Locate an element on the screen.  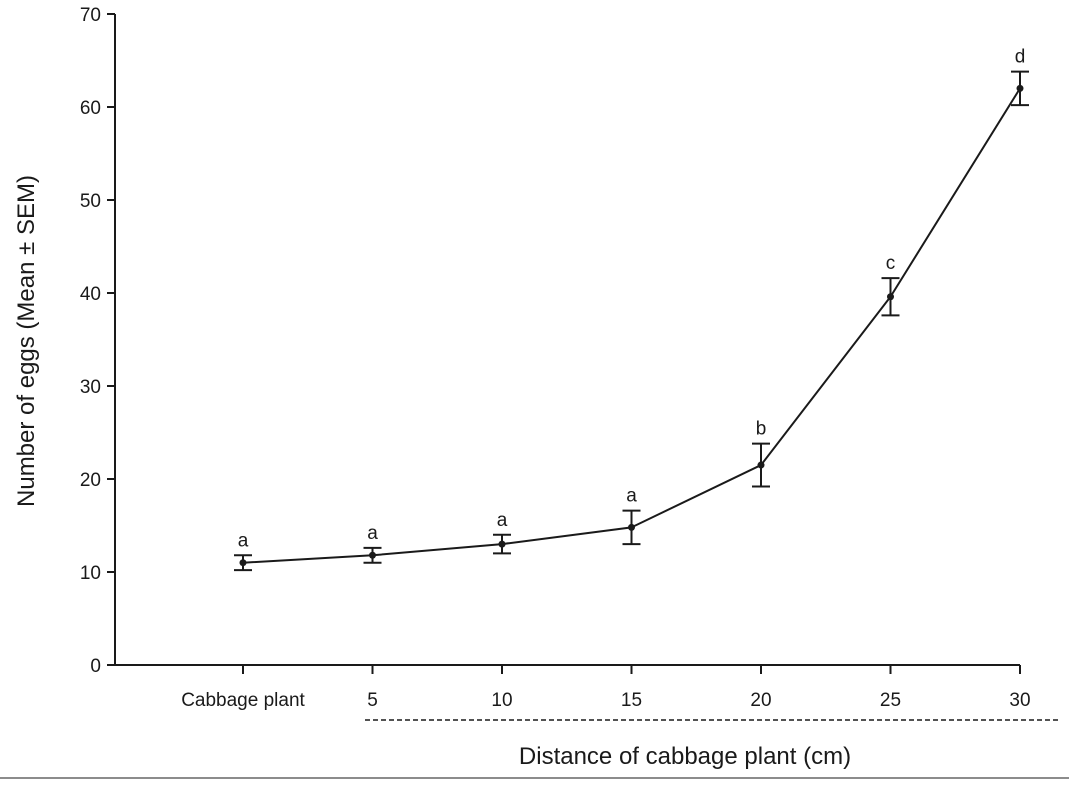
x-tick-label: 20 is located at coordinates (760, 700).